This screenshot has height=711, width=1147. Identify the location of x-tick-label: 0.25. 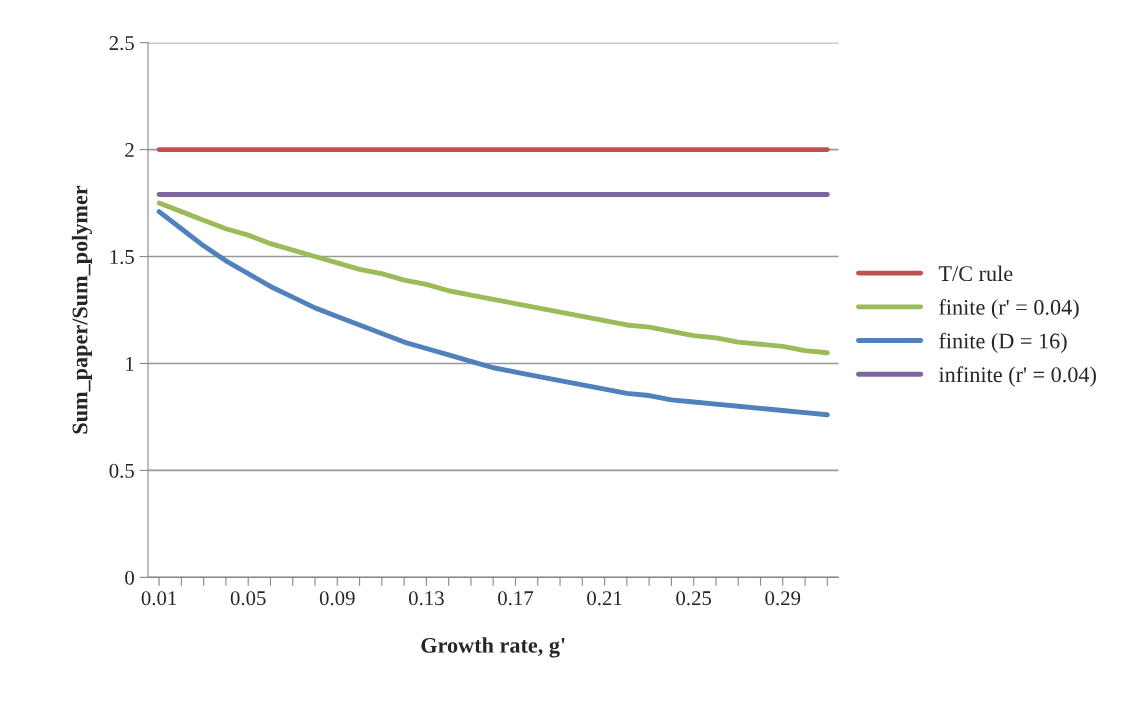
(694, 598).